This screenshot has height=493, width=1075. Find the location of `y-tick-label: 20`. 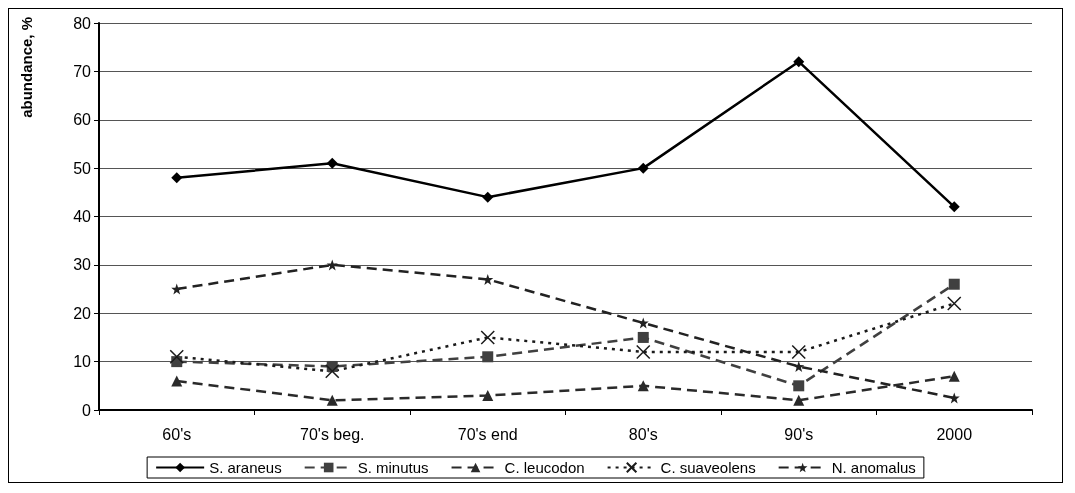

y-tick-label: 20 is located at coordinates (82, 313).